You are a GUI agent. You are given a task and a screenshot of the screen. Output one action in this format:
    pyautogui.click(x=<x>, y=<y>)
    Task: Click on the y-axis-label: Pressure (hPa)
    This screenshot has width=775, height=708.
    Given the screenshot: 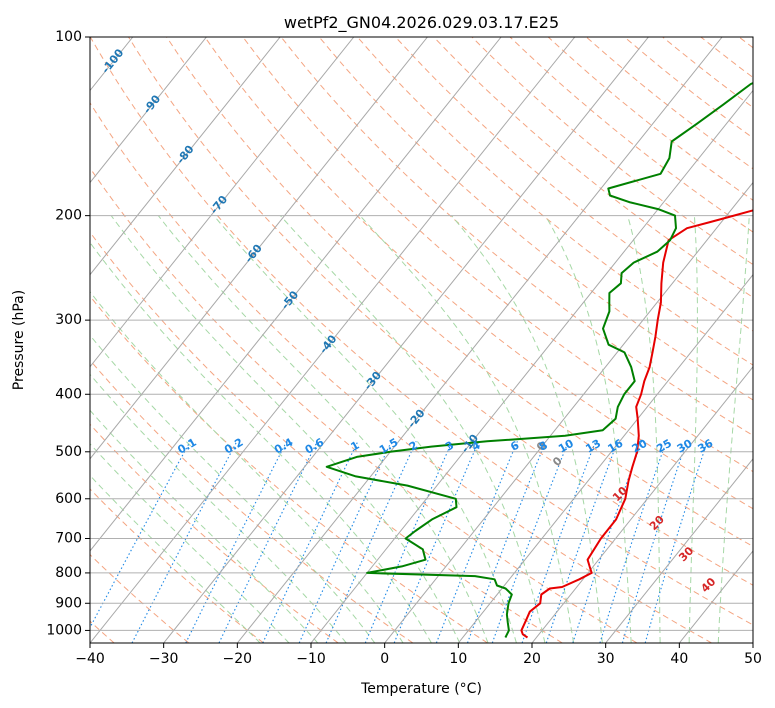 What is the action you would take?
    pyautogui.click(x=19, y=340)
    